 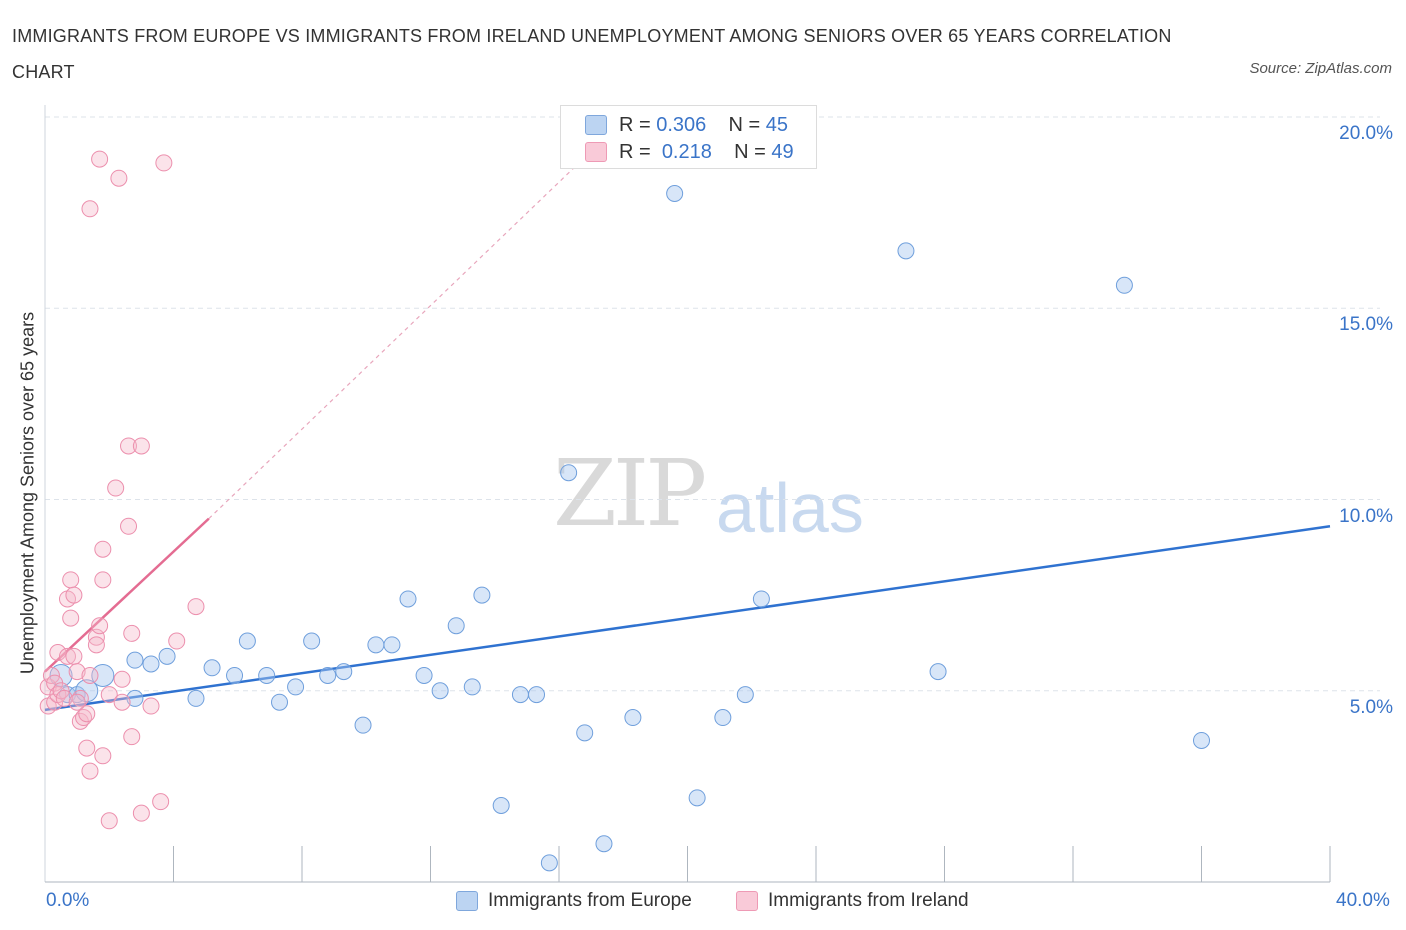 I want to click on y-tick-label-5: 5.0%, so click(x=1371, y=707).